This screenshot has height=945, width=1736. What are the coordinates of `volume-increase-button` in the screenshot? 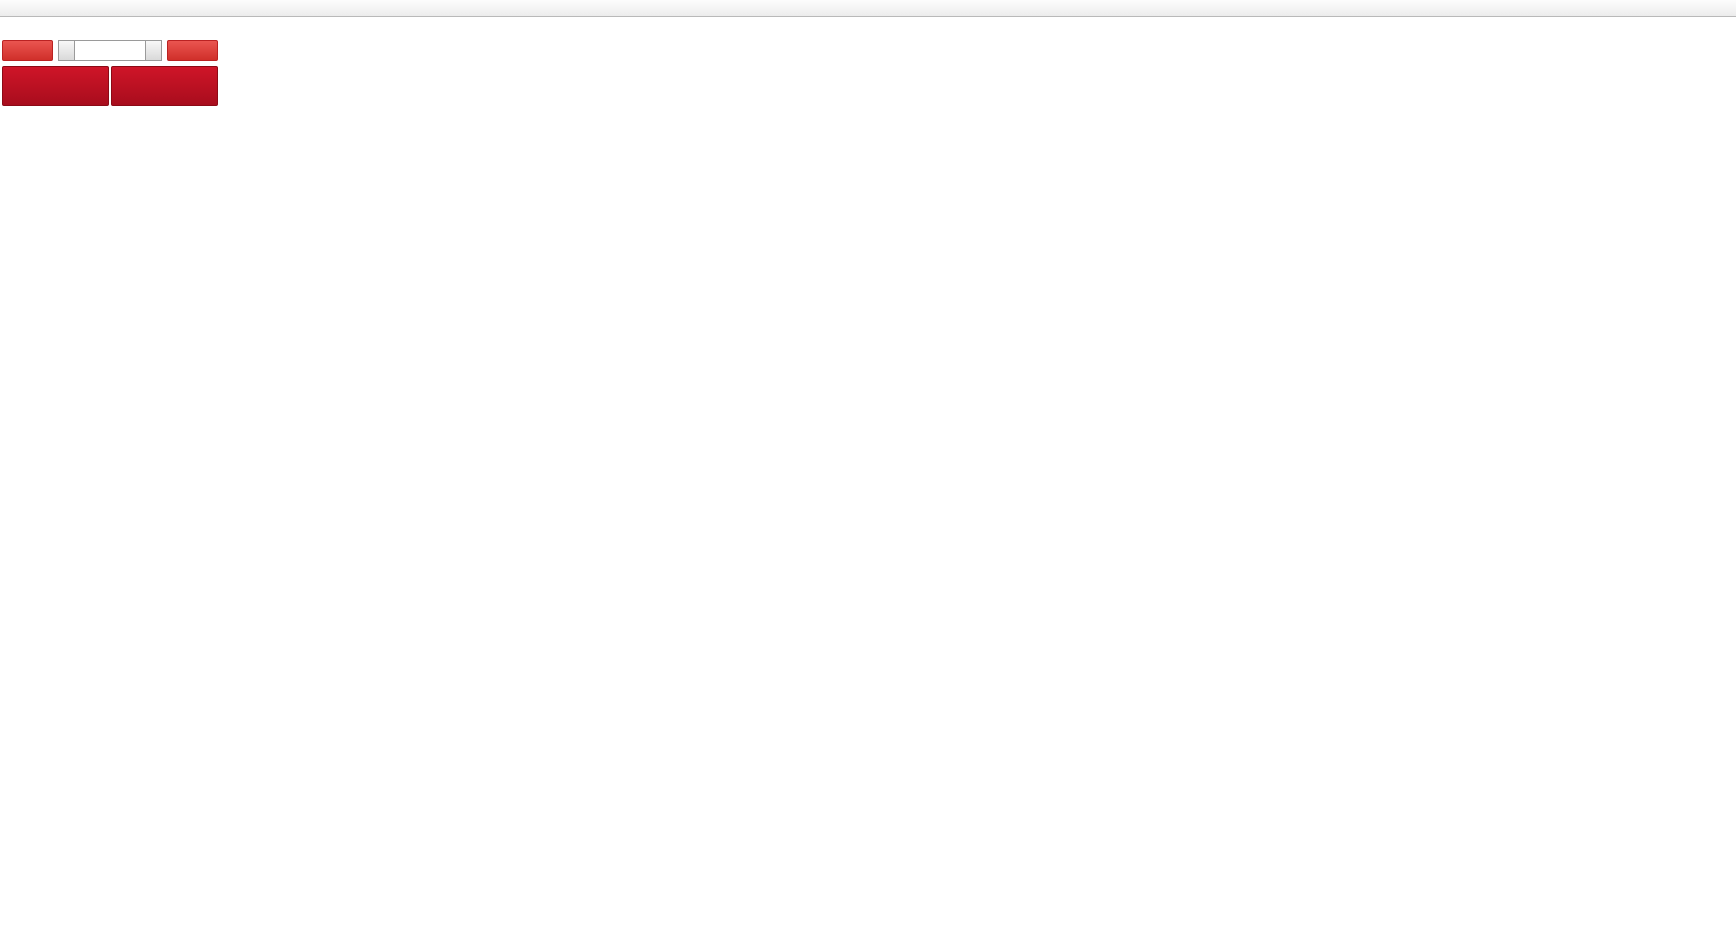 It's located at (153, 50).